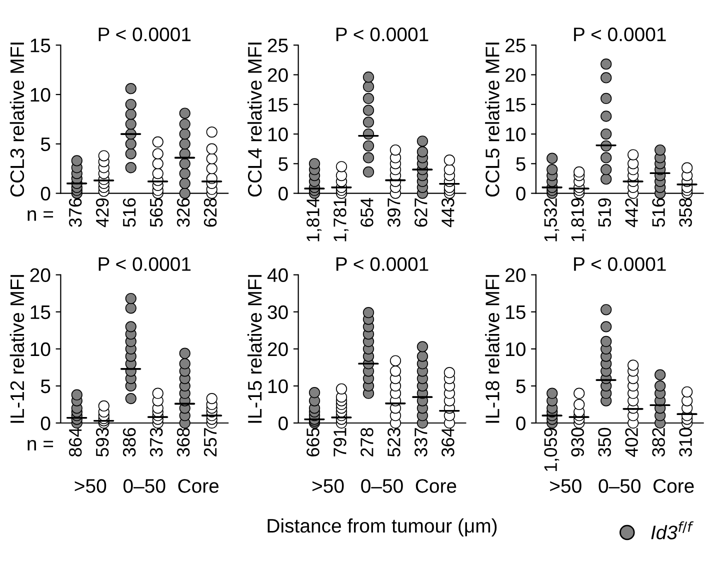  Describe the element at coordinates (102, 213) in the screenshot. I see `x-tick-label: 429` at that location.